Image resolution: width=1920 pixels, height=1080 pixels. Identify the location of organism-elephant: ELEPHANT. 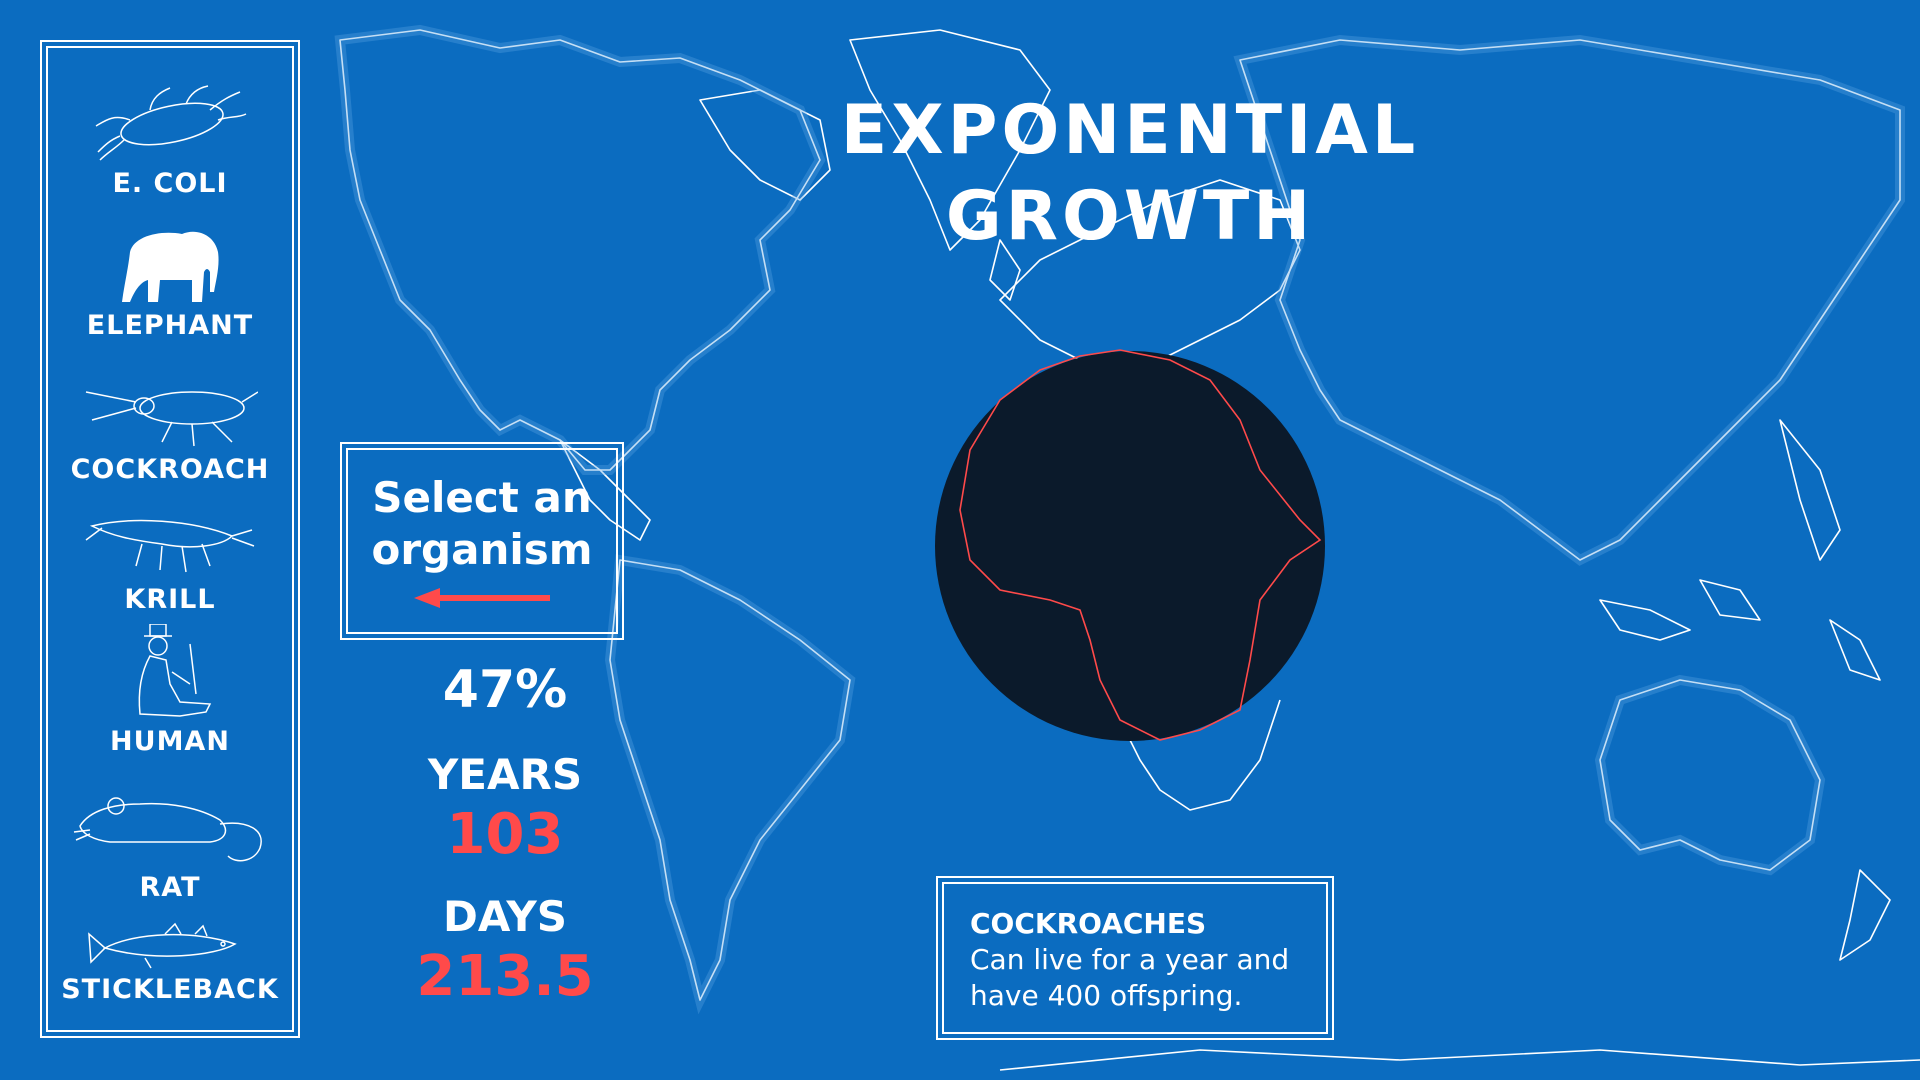
(170, 281).